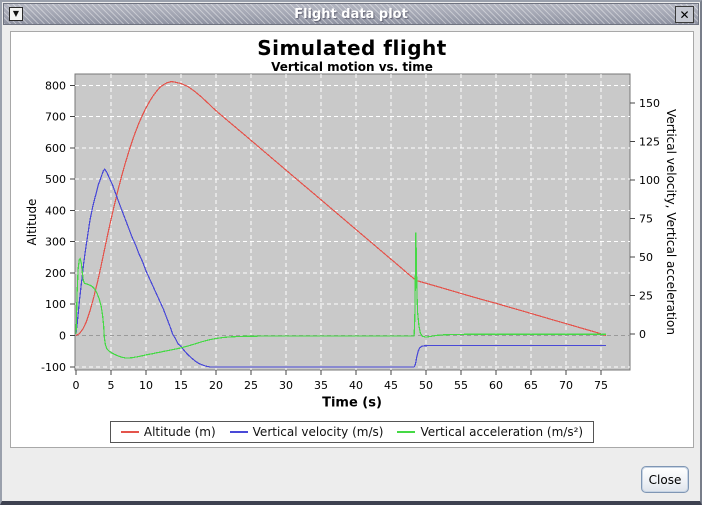 The height and width of the screenshot is (505, 702). I want to click on svg-text: 20, so click(216, 385).